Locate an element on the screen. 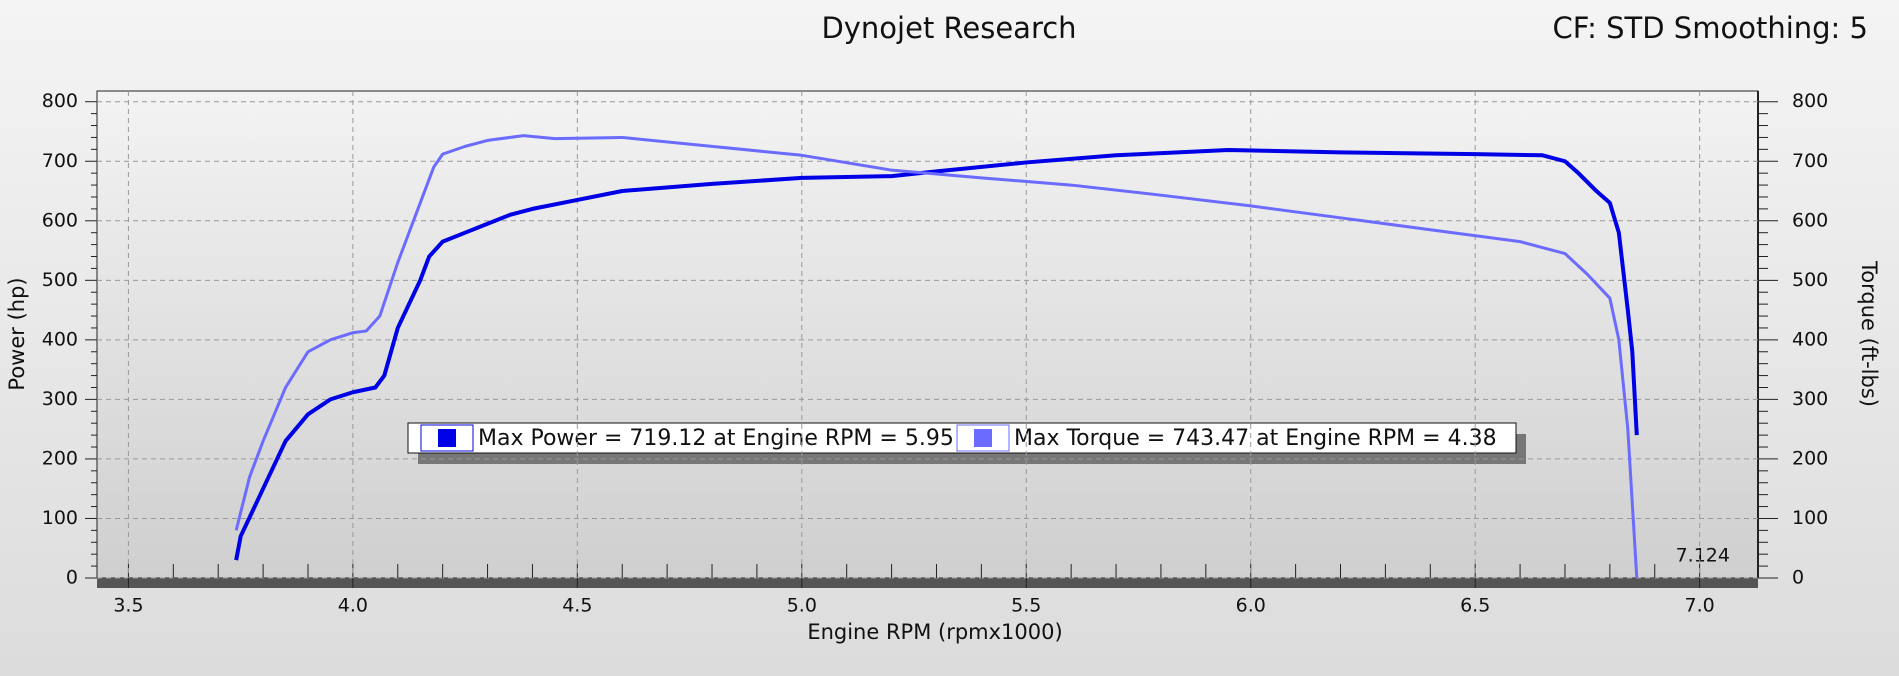  y-axis-label: Power (hp) is located at coordinates (17, 333).